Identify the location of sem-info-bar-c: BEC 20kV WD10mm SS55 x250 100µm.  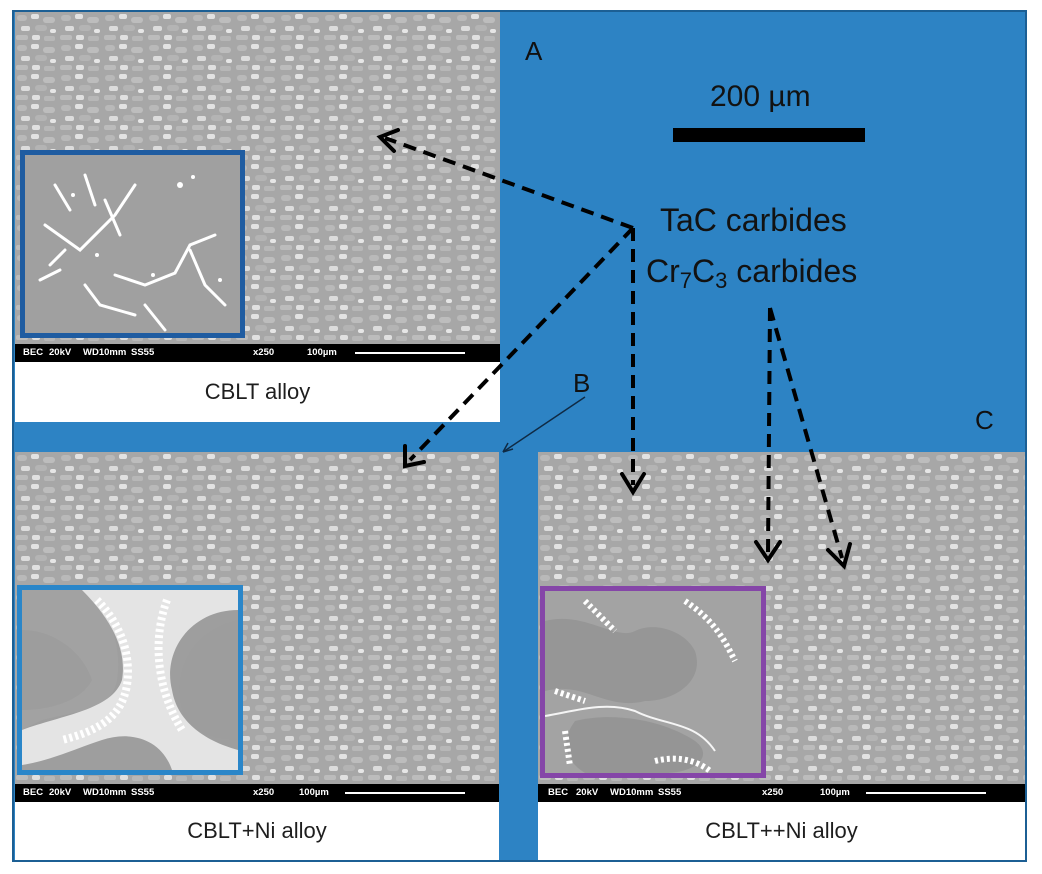
(781, 793).